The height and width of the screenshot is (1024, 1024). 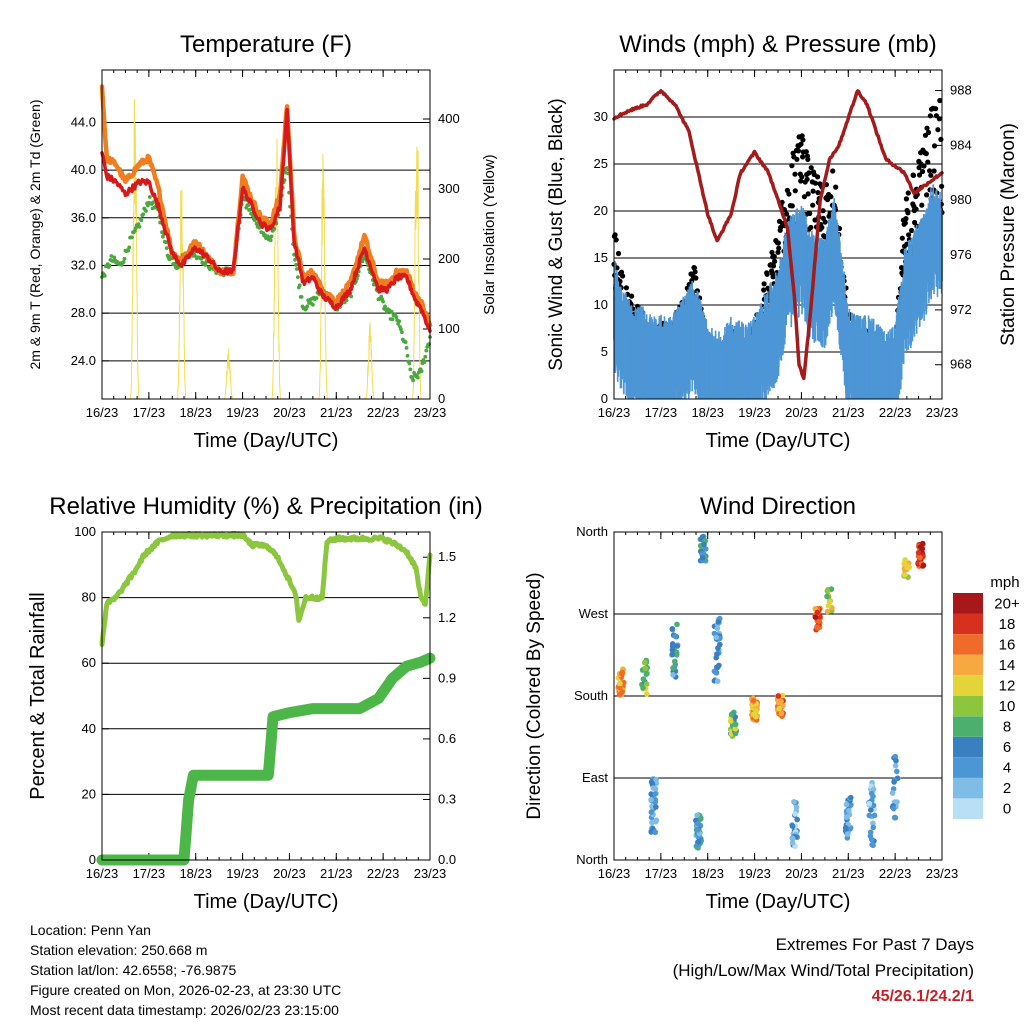 What do you see at coordinates (133, 970) in the screenshot?
I see `latlon-text: Station lat/lon: 42.6558; -76.9875` at bounding box center [133, 970].